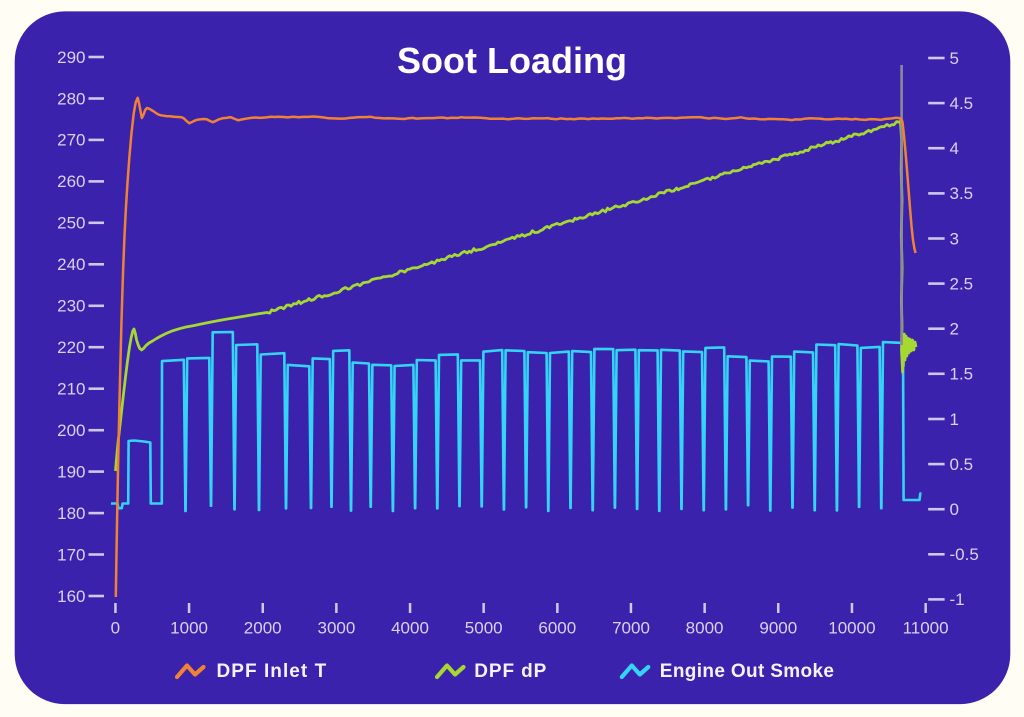 This screenshot has height=717, width=1024. I want to click on svg-text: 2.5, so click(962, 283).